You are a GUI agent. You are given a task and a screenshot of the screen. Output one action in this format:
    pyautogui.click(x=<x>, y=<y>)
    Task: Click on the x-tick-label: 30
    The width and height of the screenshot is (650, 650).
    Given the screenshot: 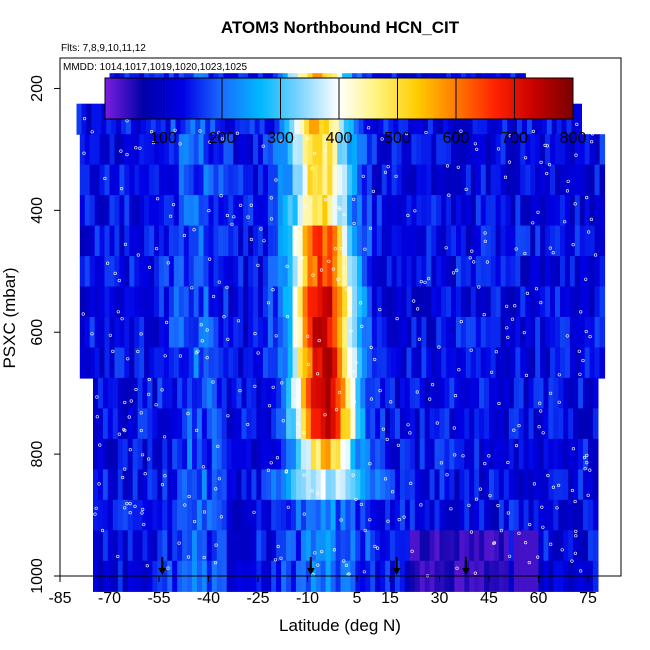 What is the action you would take?
    pyautogui.click(x=440, y=598)
    